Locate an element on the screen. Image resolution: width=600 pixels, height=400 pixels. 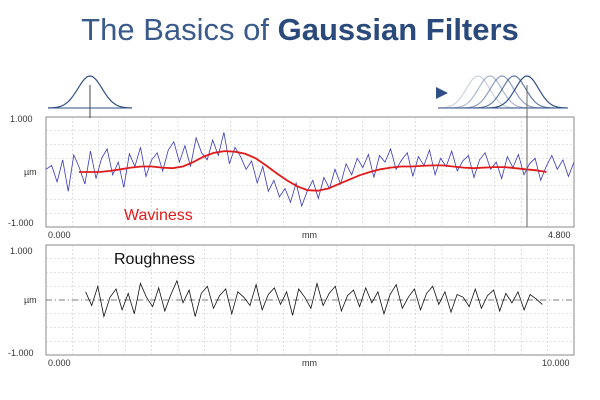
roughness-ytick-bottom: -1.000 is located at coordinates (21, 353).